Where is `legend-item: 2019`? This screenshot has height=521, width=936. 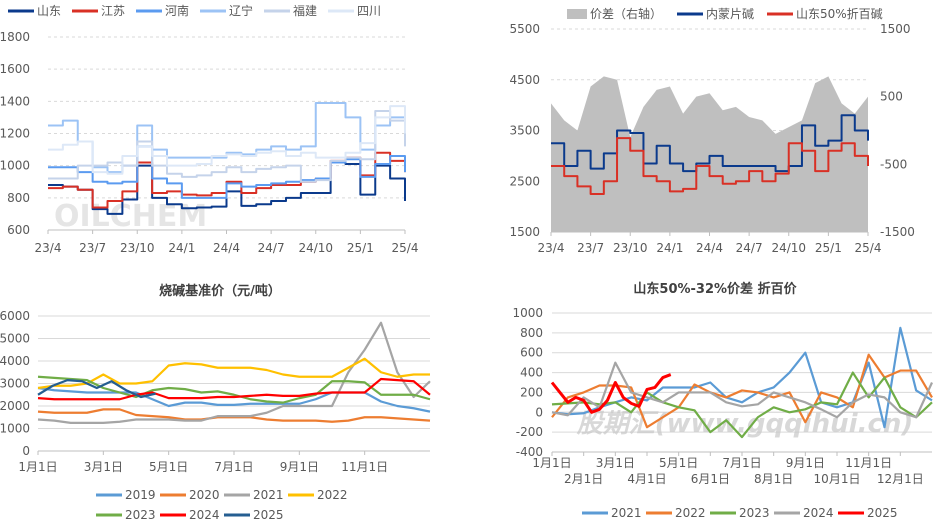 legend-item: 2019 is located at coordinates (126, 495).